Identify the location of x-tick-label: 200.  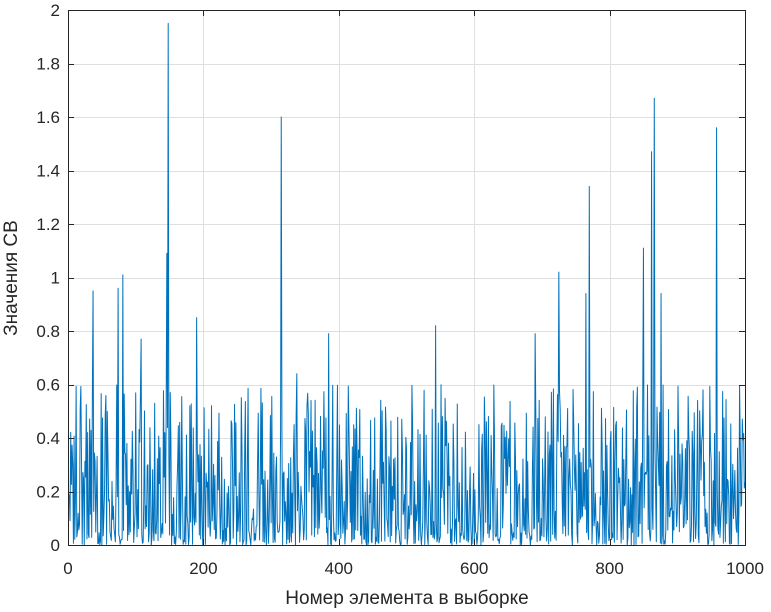
(203, 568).